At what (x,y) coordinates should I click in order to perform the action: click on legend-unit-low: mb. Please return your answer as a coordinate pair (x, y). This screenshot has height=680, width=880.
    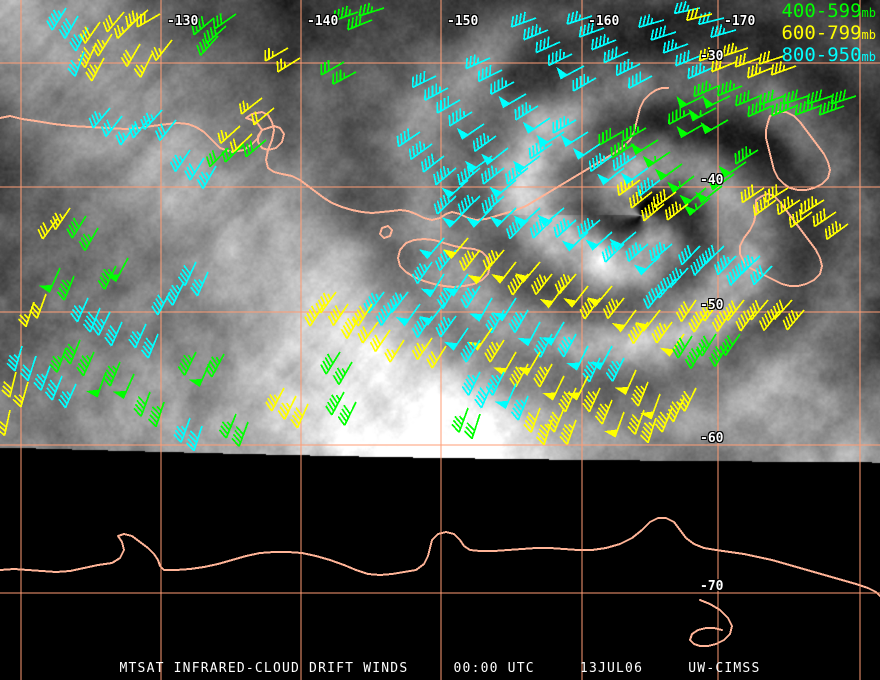
    Looking at the image, I should click on (868, 57).